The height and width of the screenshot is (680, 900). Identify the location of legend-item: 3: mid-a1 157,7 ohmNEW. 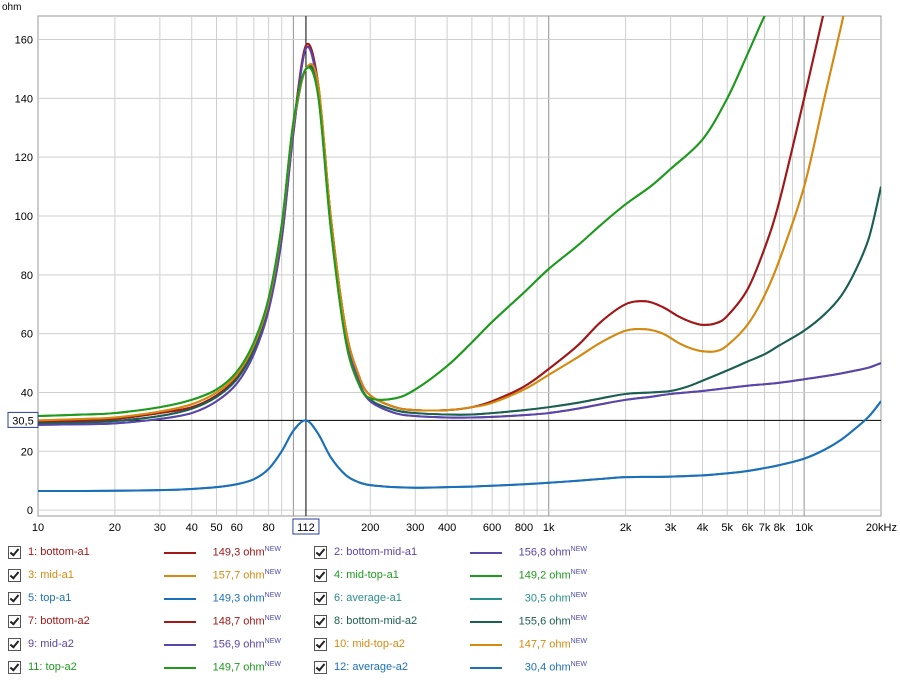
(156, 577).